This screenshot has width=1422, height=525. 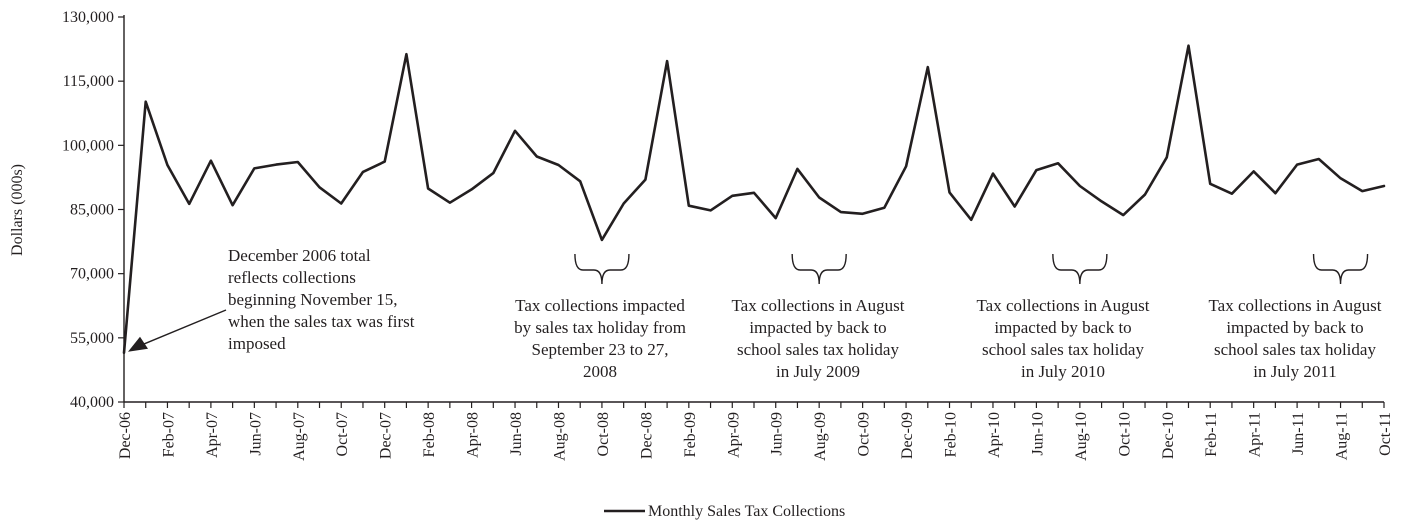 I want to click on y-tick-label: 40,000, so click(x=92, y=402).